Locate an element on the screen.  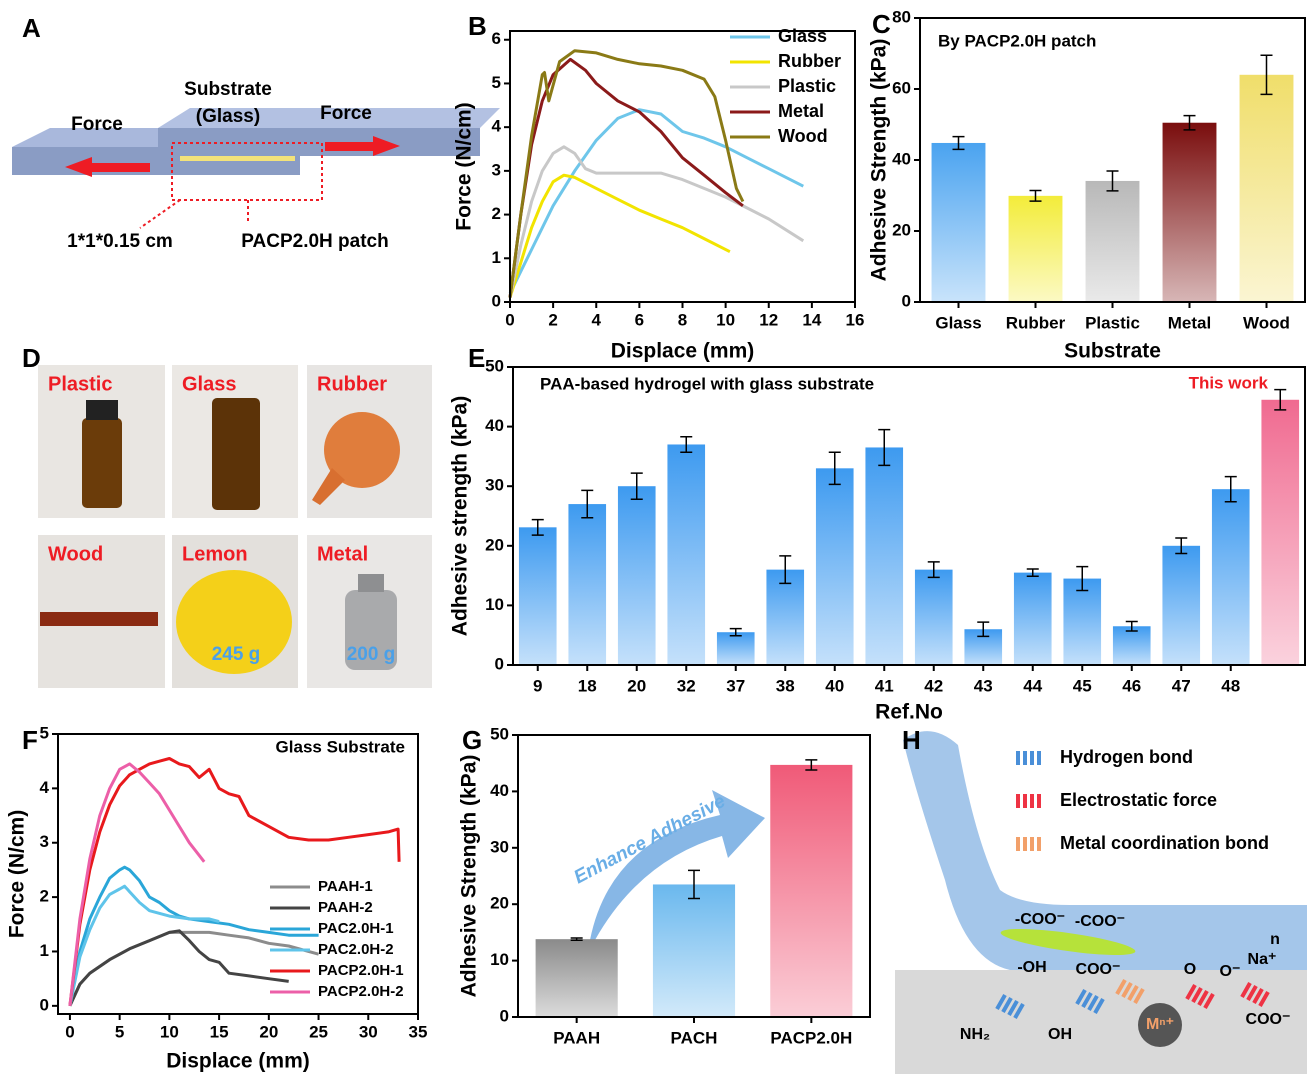
x-tick-label: 9 is located at coordinates (537, 685).